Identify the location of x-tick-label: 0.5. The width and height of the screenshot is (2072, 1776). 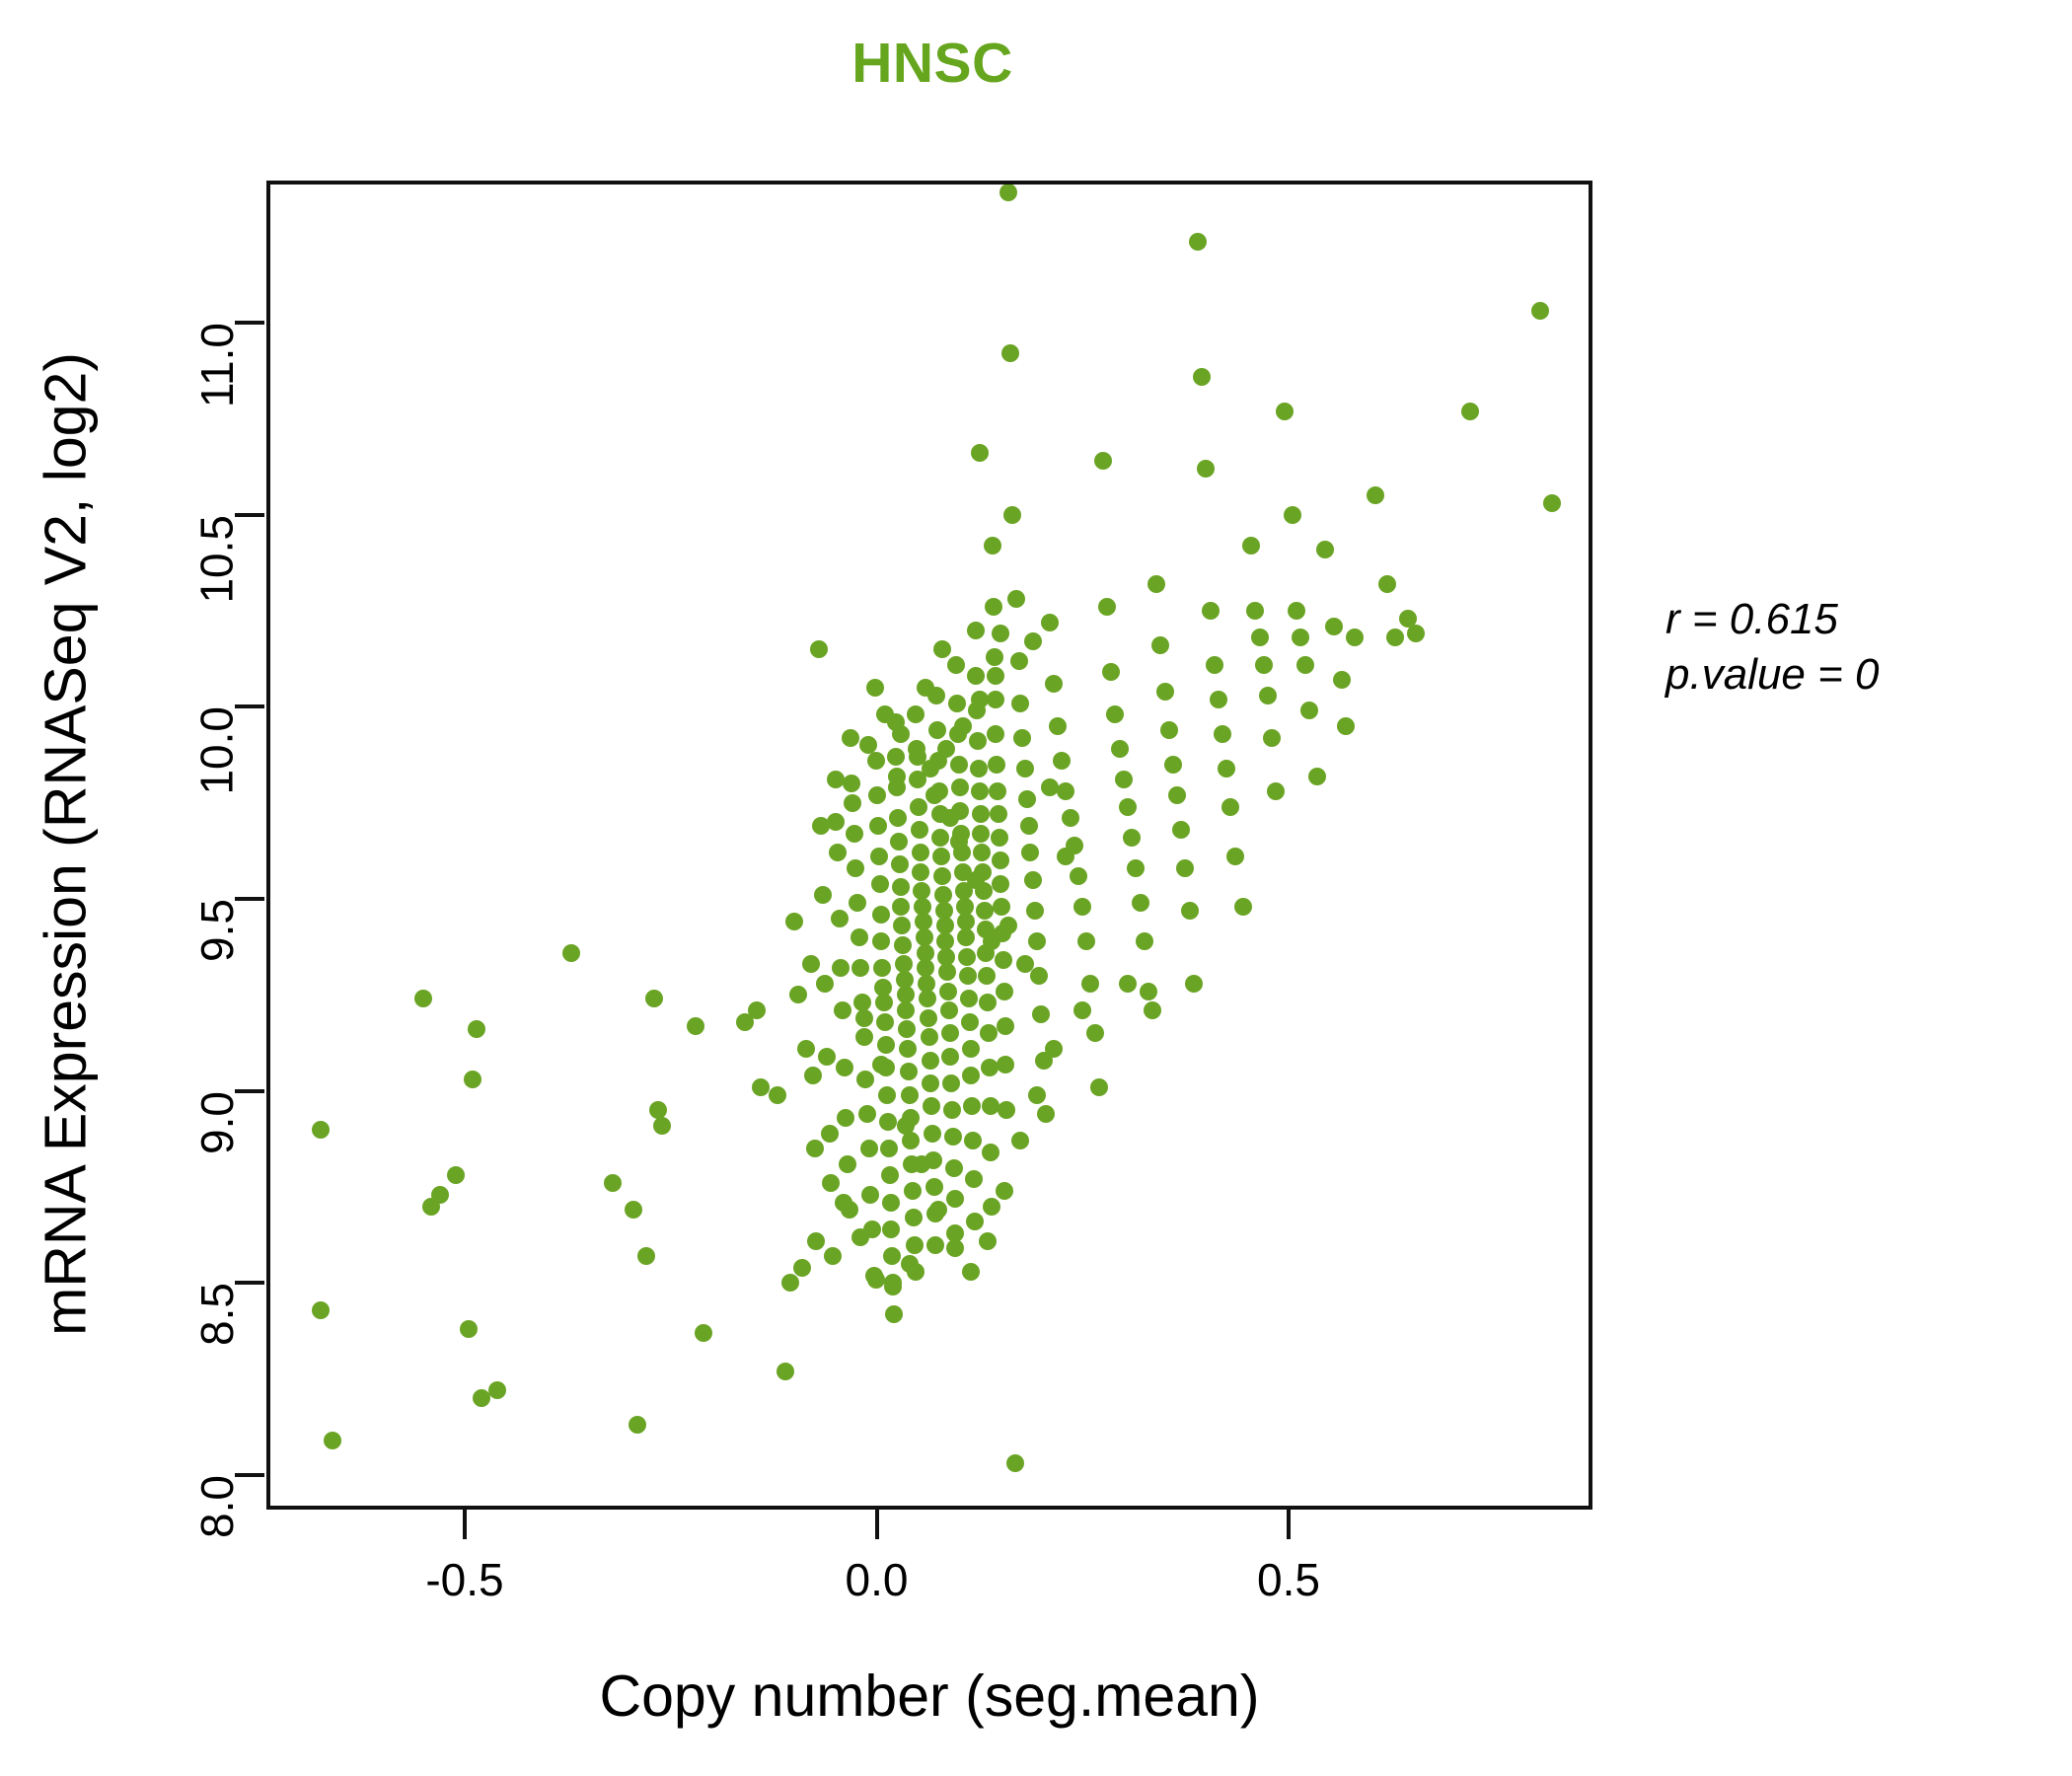
(1289, 1580).